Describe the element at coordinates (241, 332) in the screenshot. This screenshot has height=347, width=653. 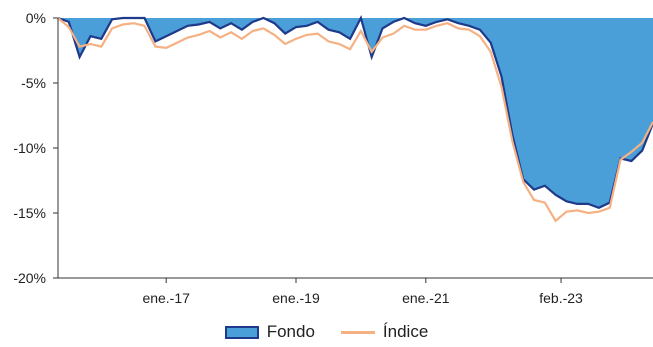
I see `legend-swatch-fondo` at that location.